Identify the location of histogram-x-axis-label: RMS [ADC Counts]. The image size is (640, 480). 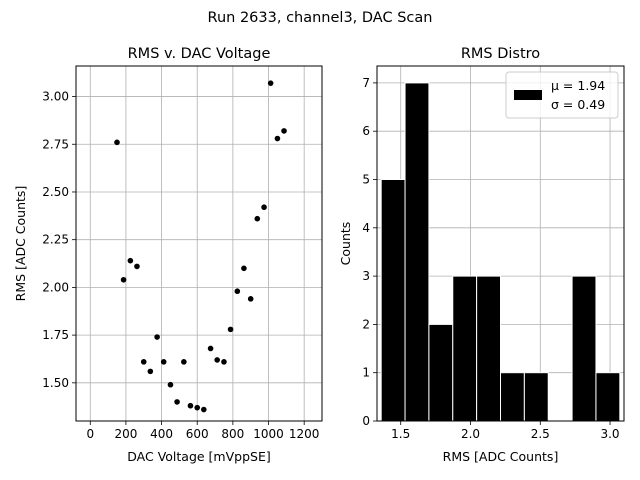
(501, 456).